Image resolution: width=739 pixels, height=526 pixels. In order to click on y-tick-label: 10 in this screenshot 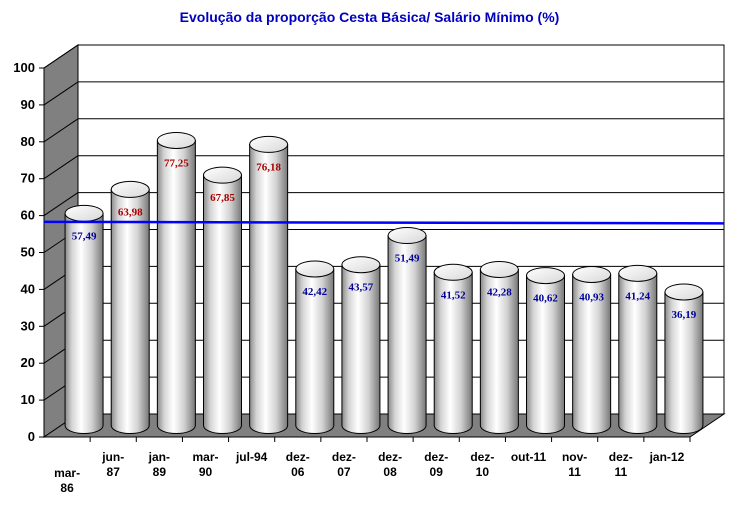, I will do `click(28, 399)`.